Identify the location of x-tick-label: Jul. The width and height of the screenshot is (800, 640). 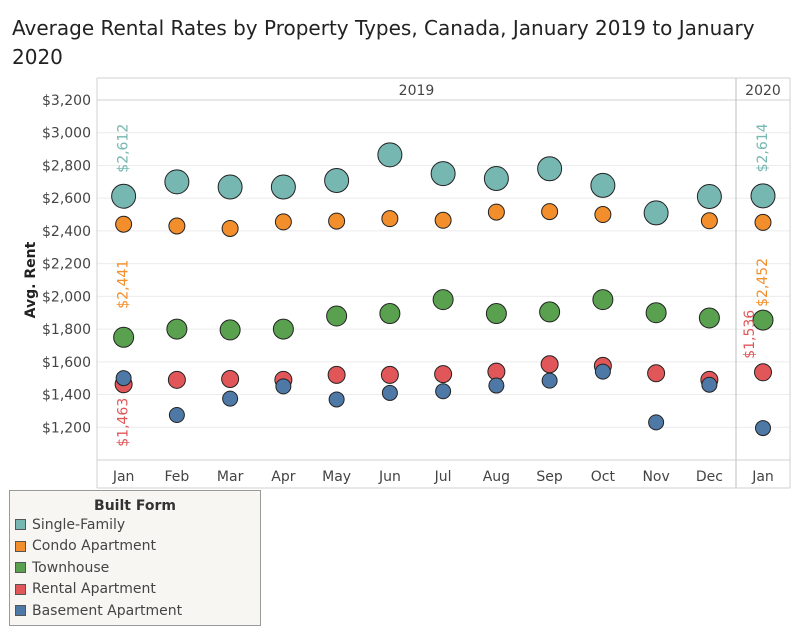
(443, 477).